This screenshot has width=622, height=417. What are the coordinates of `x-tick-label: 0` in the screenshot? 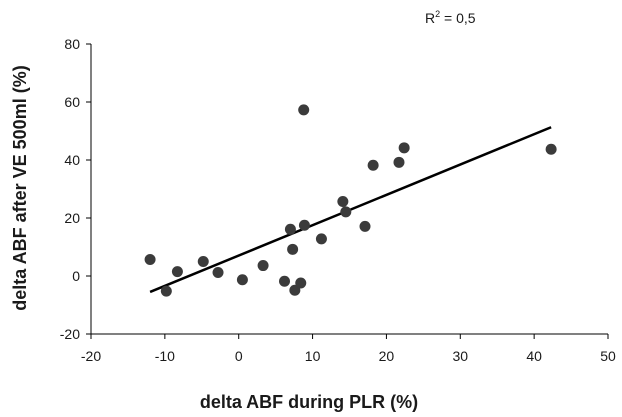 It's located at (239, 356).